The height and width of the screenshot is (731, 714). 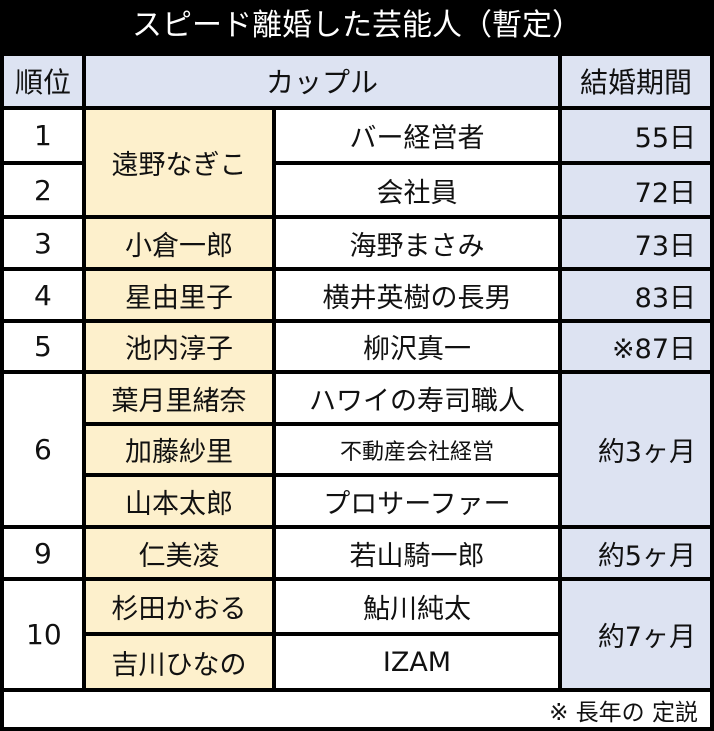 What do you see at coordinates (417, 398) in the screenshot?
I see `partner-name: ハワイの寿司職人` at bounding box center [417, 398].